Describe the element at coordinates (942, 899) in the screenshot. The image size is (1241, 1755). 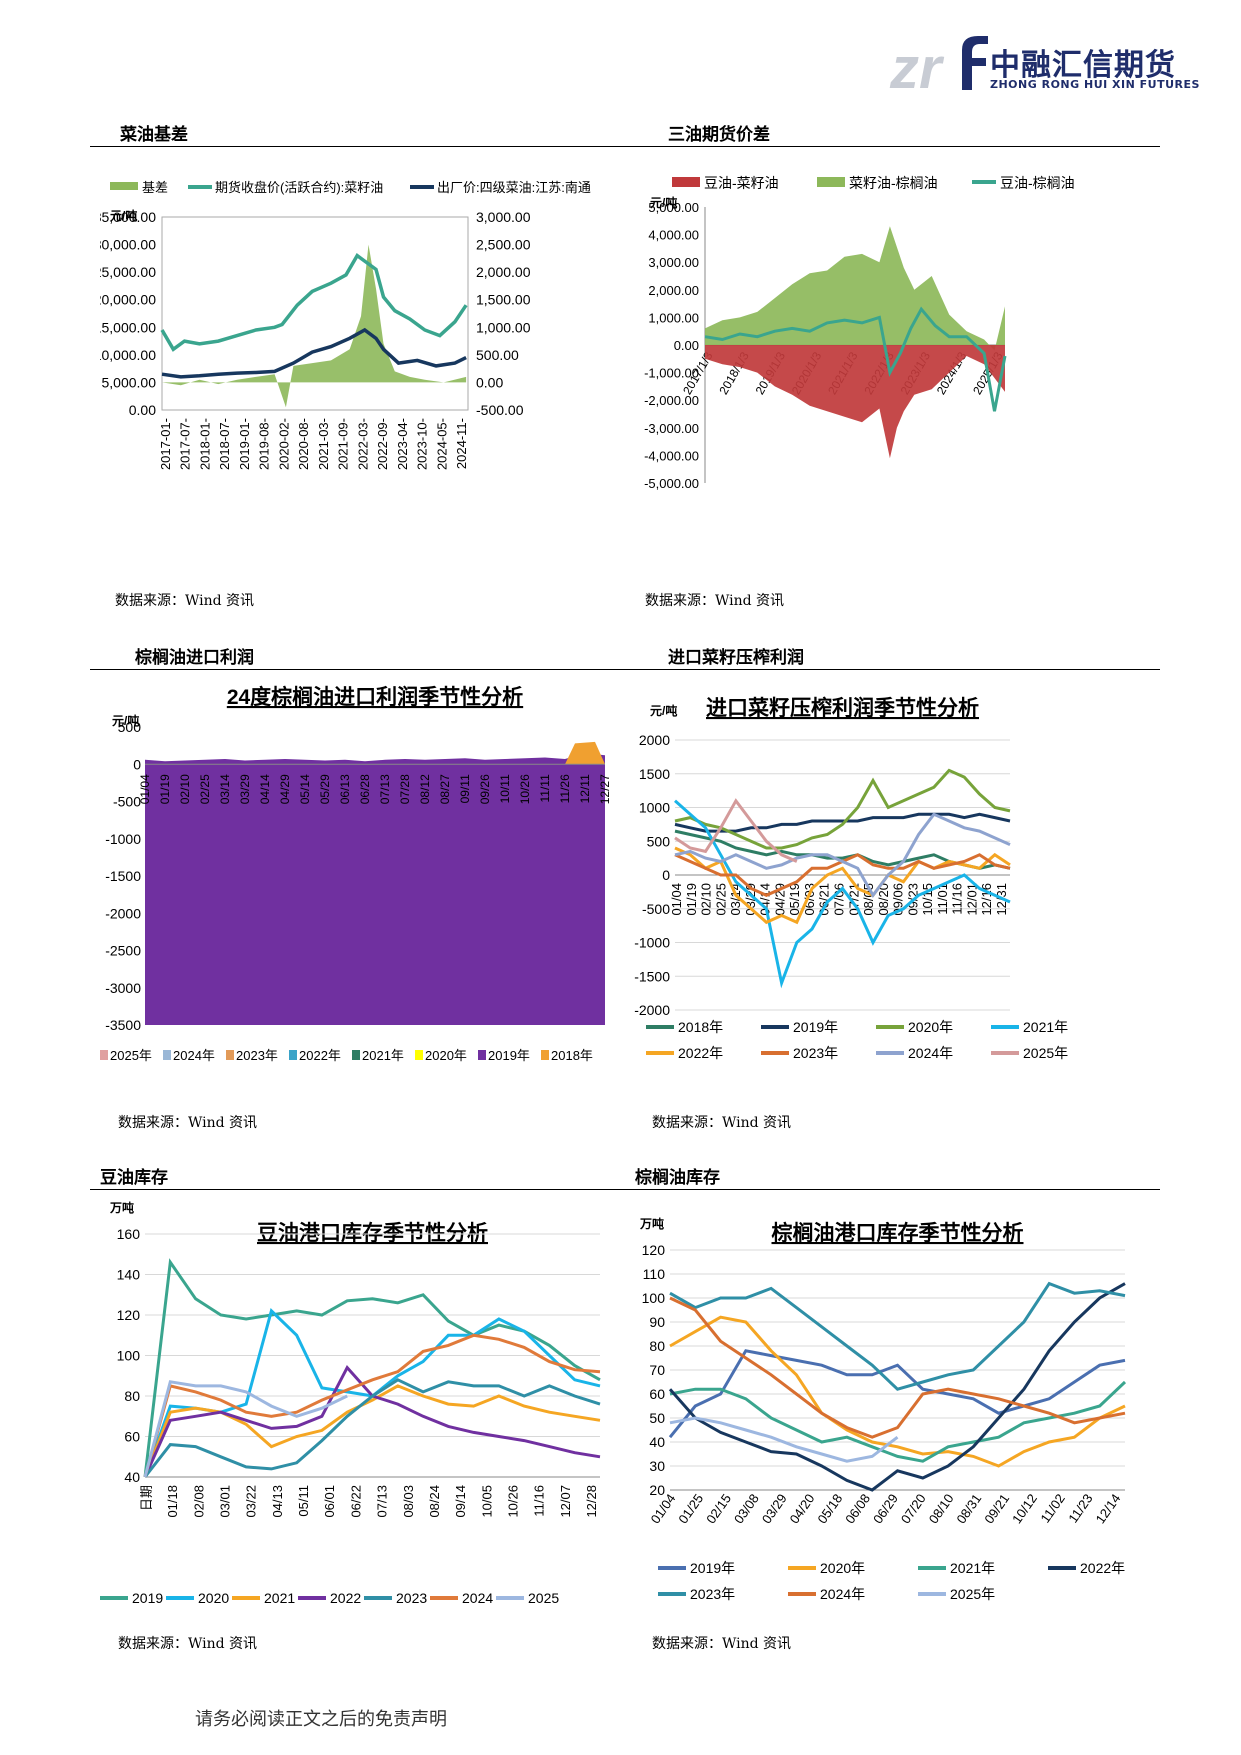
I see `x-tick-label: 11/01` at that location.